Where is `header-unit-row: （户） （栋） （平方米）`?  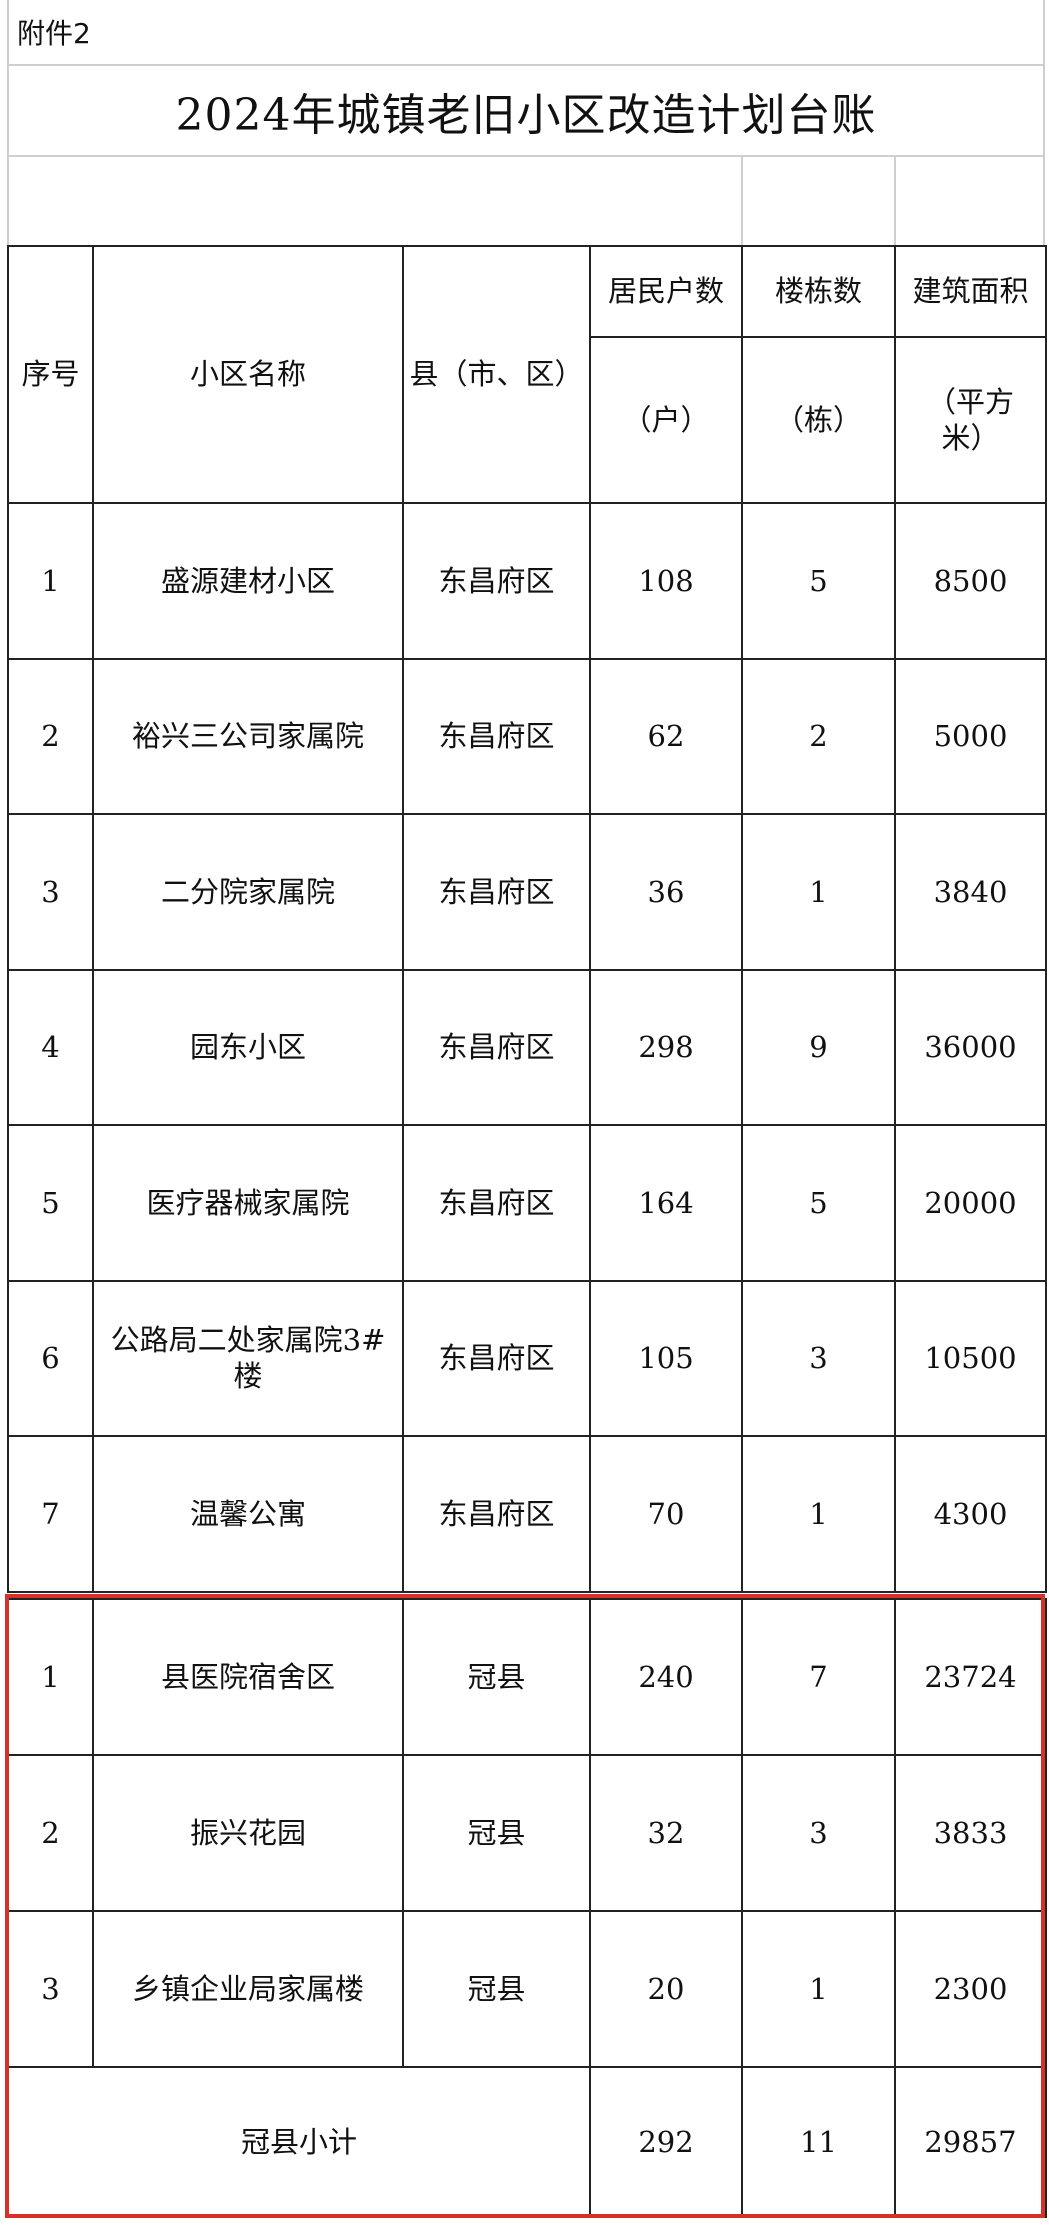 header-unit-row: （户） （栋） （平方米） is located at coordinates (527, 420).